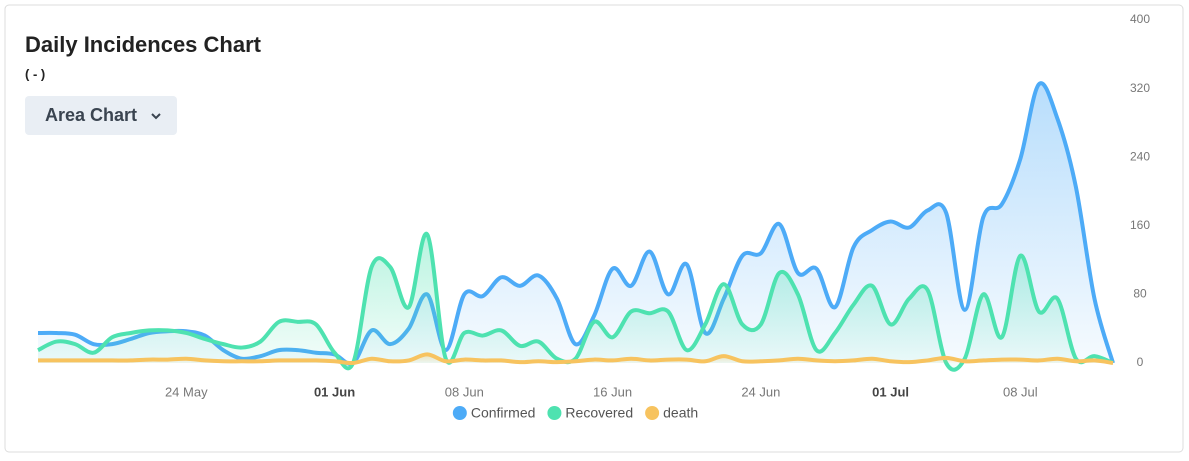  What do you see at coordinates (1020, 391) in the screenshot?
I see `x-tick-label: 08 Jul` at bounding box center [1020, 391].